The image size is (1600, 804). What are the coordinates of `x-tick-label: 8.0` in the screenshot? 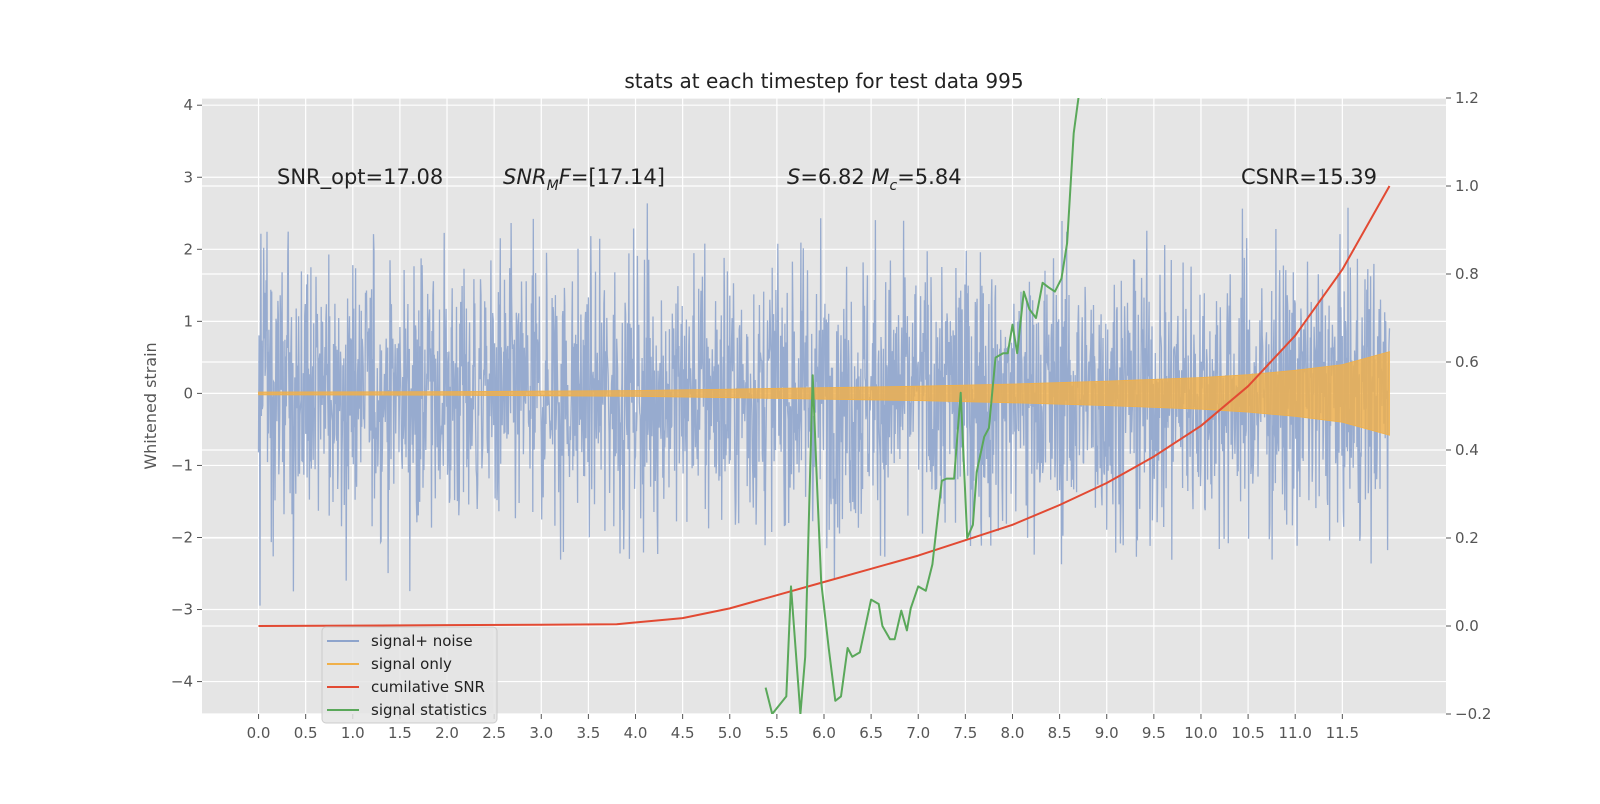 It's located at (1013, 733).